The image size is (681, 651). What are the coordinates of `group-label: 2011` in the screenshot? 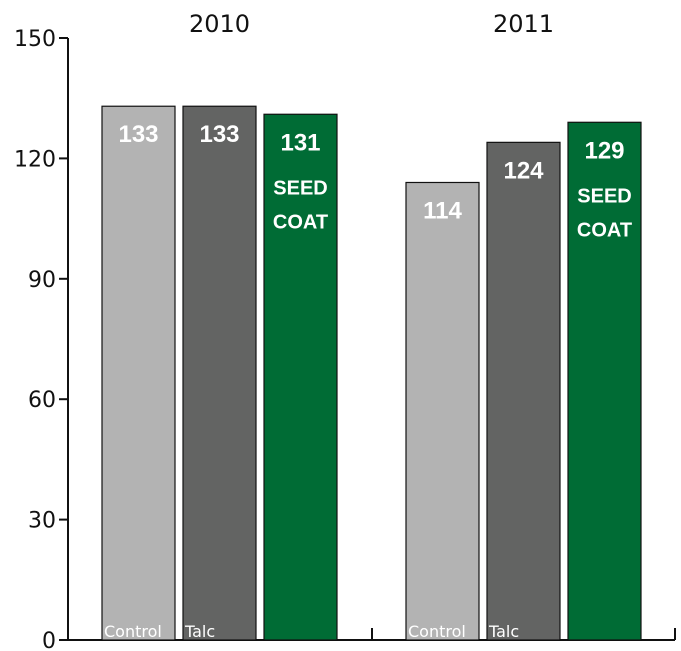 It's located at (523, 24).